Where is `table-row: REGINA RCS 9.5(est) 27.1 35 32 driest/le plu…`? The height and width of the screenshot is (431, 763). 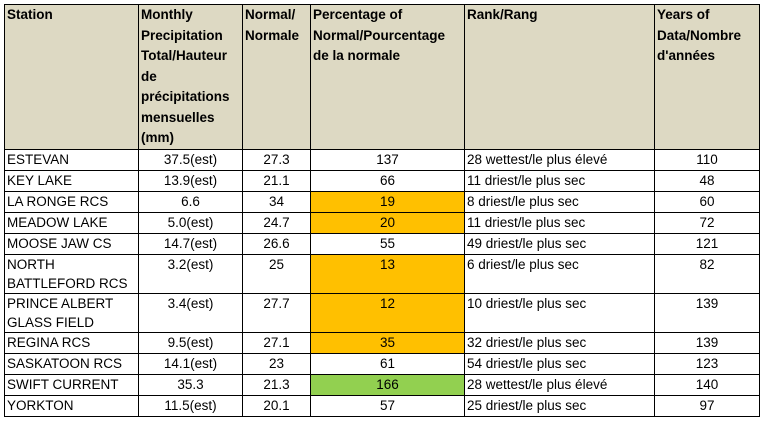 table-row: REGINA RCS 9.5(est) 27.1 35 32 driest/le plu… is located at coordinates (382, 342).